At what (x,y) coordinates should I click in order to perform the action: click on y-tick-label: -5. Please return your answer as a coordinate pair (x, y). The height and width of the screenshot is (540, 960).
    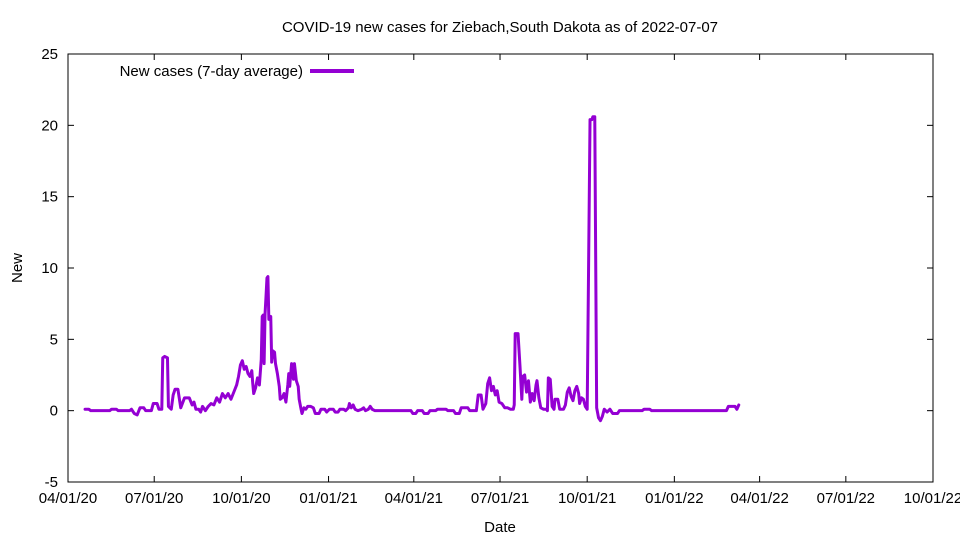
    Looking at the image, I should click on (51, 482).